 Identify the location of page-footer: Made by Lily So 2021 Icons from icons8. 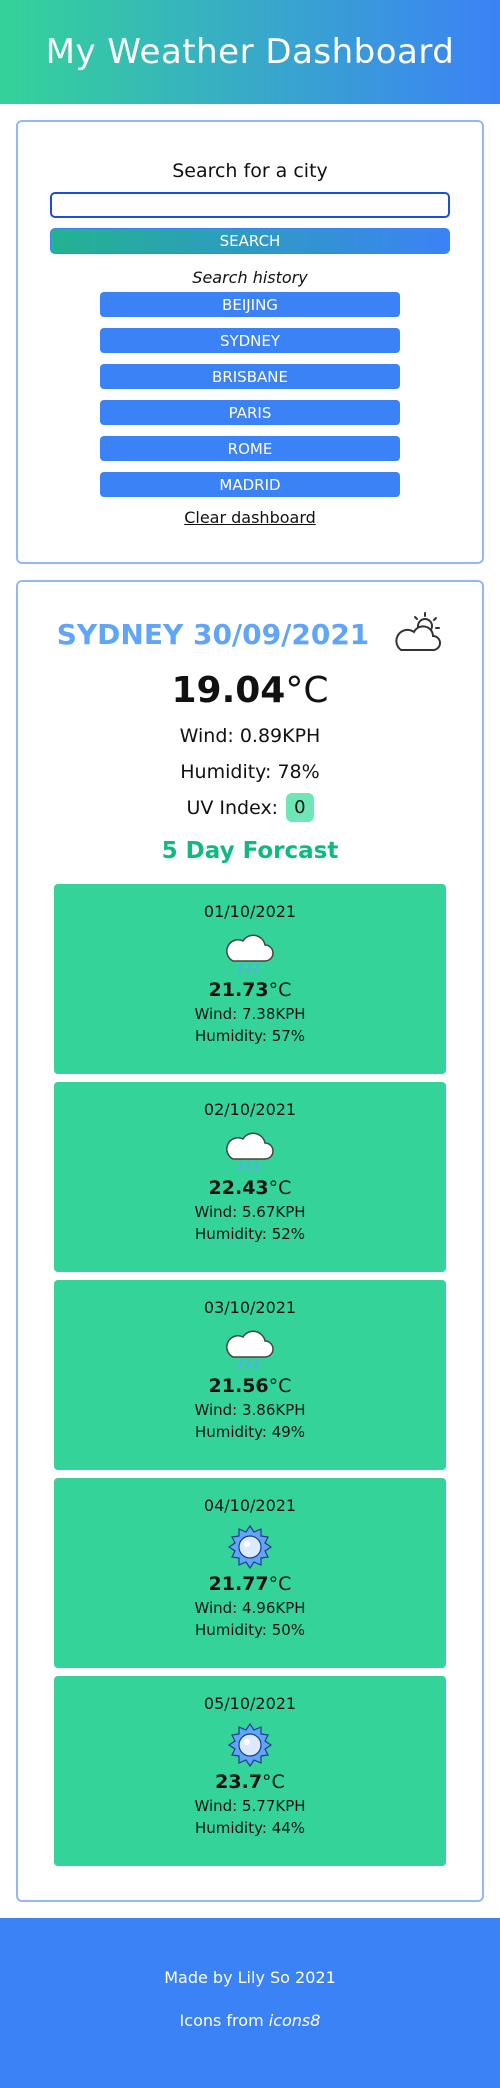
(250, 2003).